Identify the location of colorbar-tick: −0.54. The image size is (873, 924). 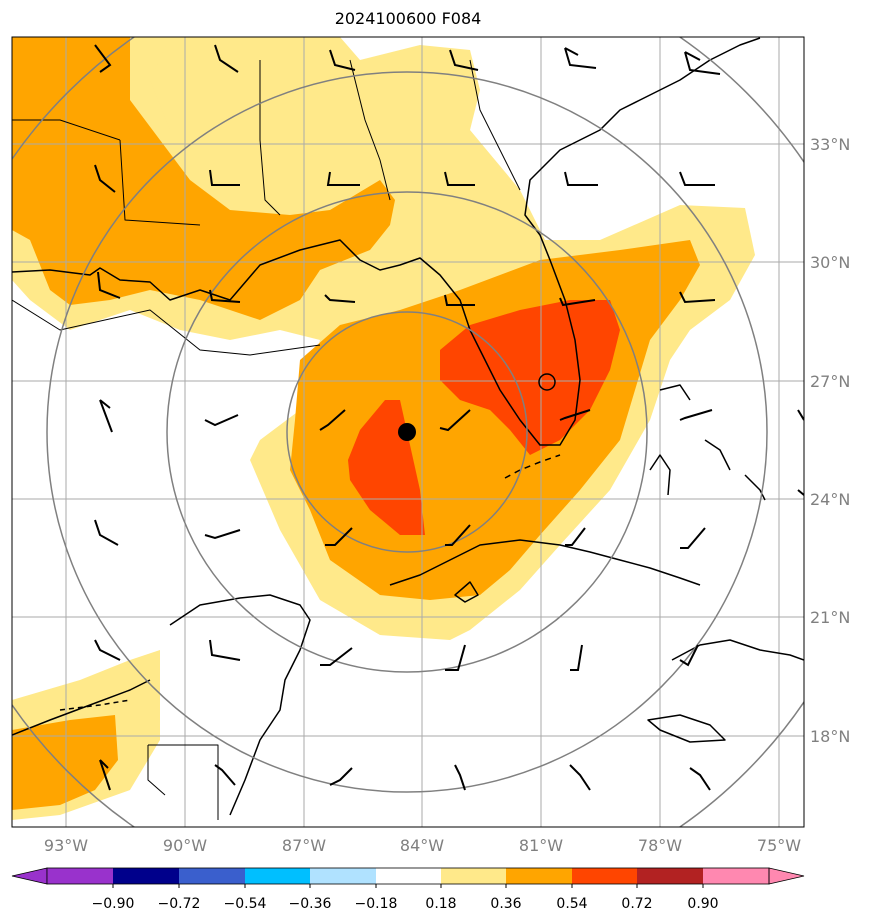
(245, 904).